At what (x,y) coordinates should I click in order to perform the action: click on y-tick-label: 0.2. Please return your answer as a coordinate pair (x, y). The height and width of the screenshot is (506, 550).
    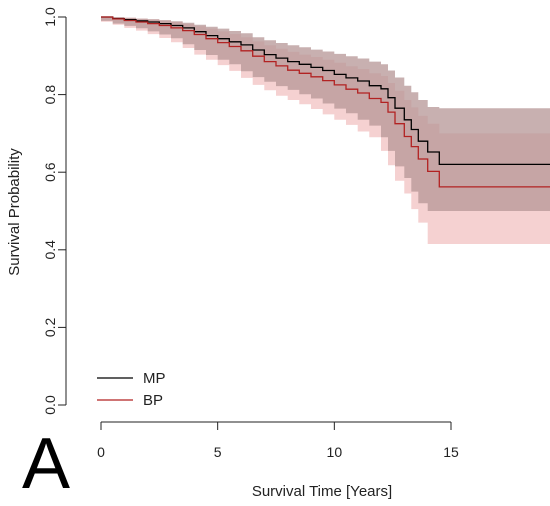
    Looking at the image, I should click on (50, 327).